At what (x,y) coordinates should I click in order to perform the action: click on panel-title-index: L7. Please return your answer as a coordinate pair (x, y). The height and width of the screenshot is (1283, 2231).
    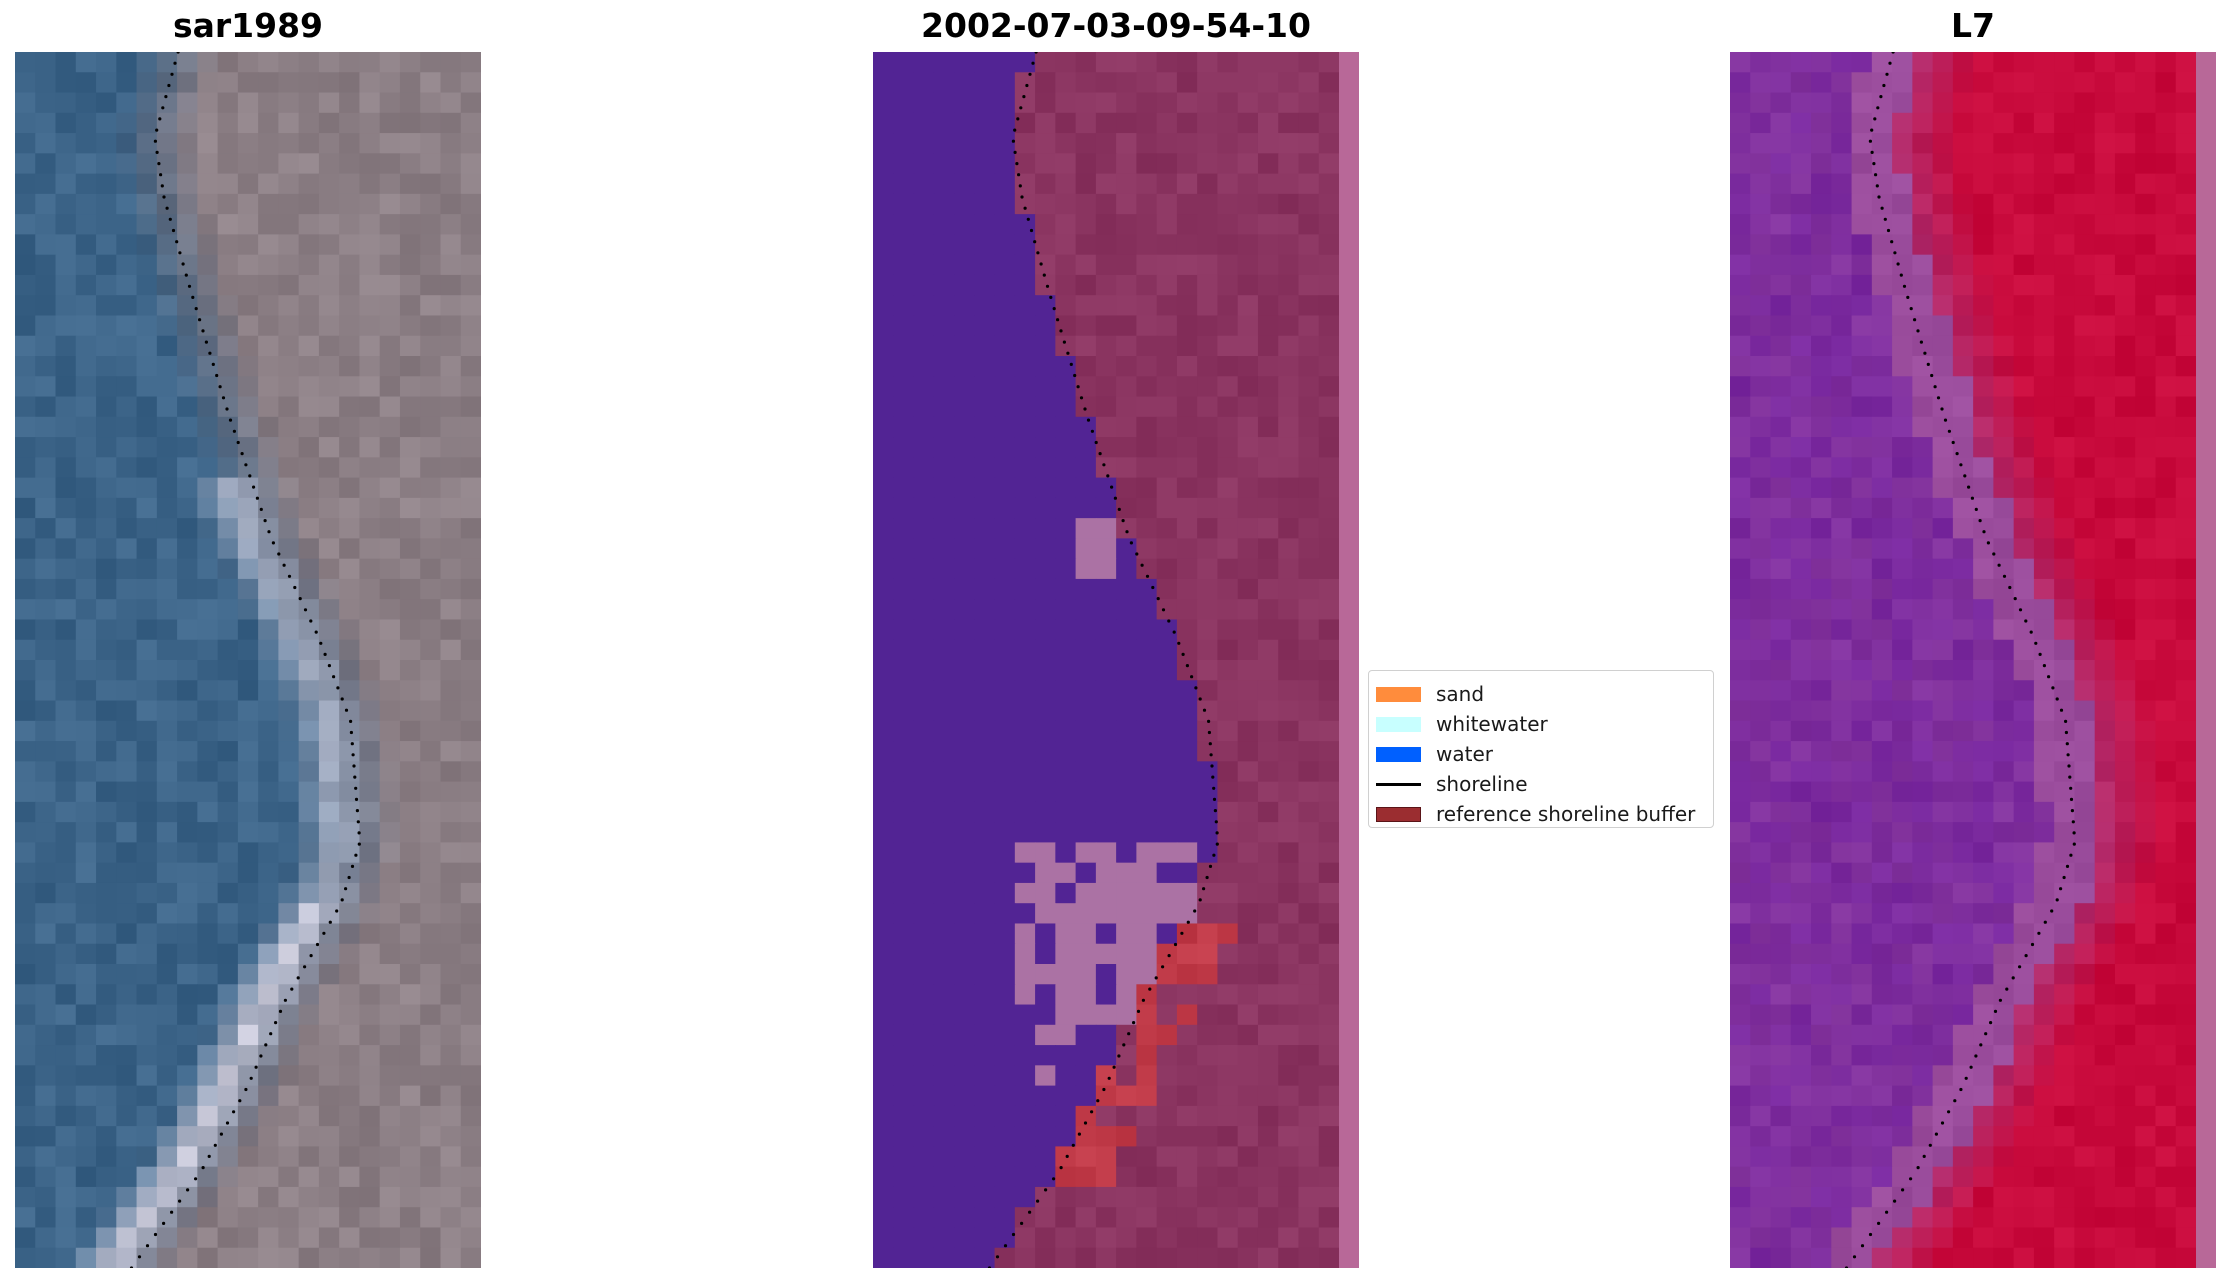
    Looking at the image, I should click on (1973, 25).